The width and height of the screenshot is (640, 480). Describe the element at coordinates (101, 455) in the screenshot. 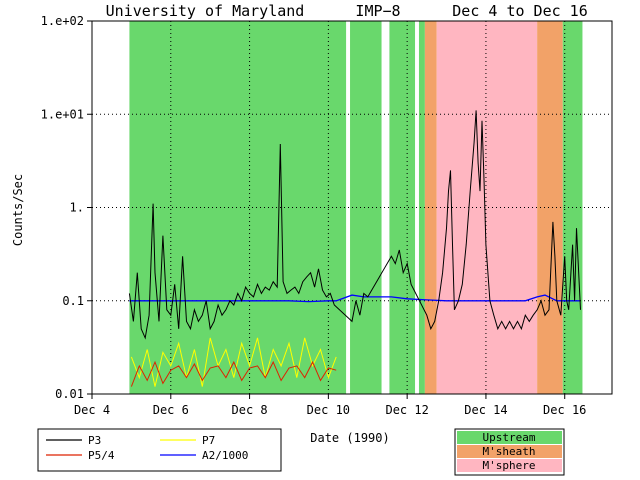

I see `legend-label-p54: P5/4` at that location.